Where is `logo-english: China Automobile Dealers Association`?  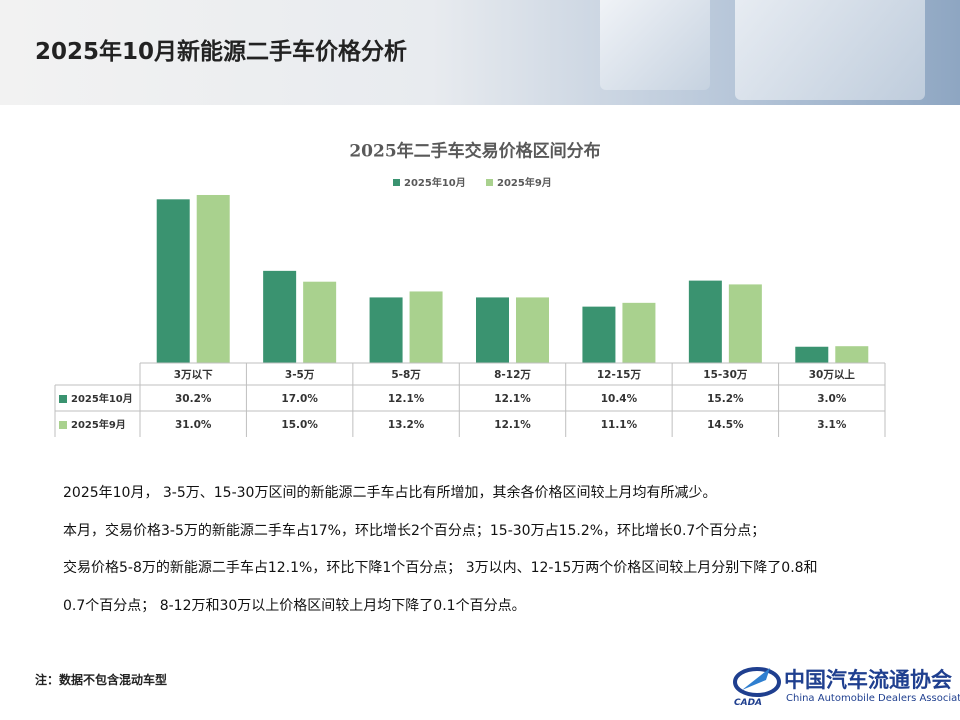
logo-english: China Automobile Dealers Association is located at coordinates (873, 698).